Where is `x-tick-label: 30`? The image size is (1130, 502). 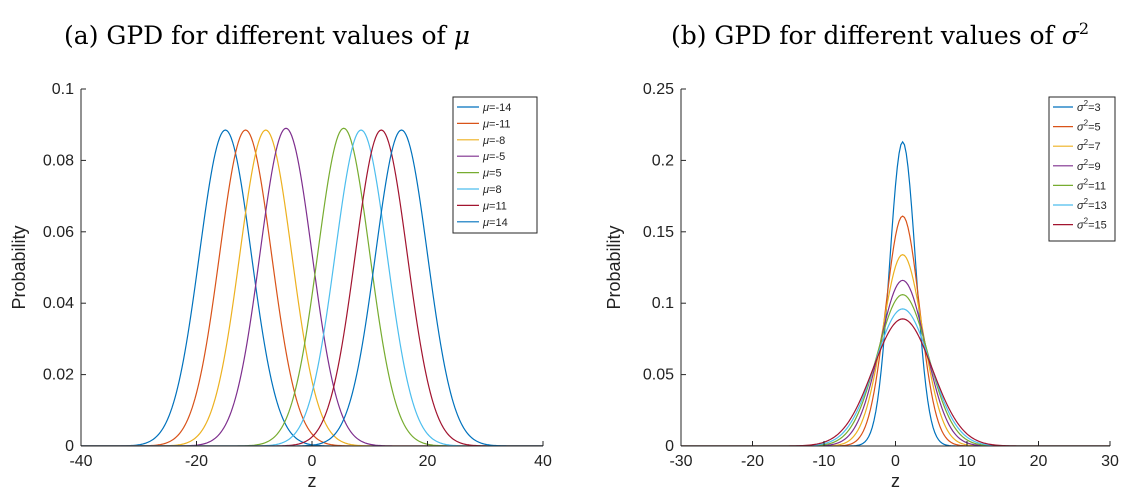 x-tick-label: 30 is located at coordinates (1110, 461).